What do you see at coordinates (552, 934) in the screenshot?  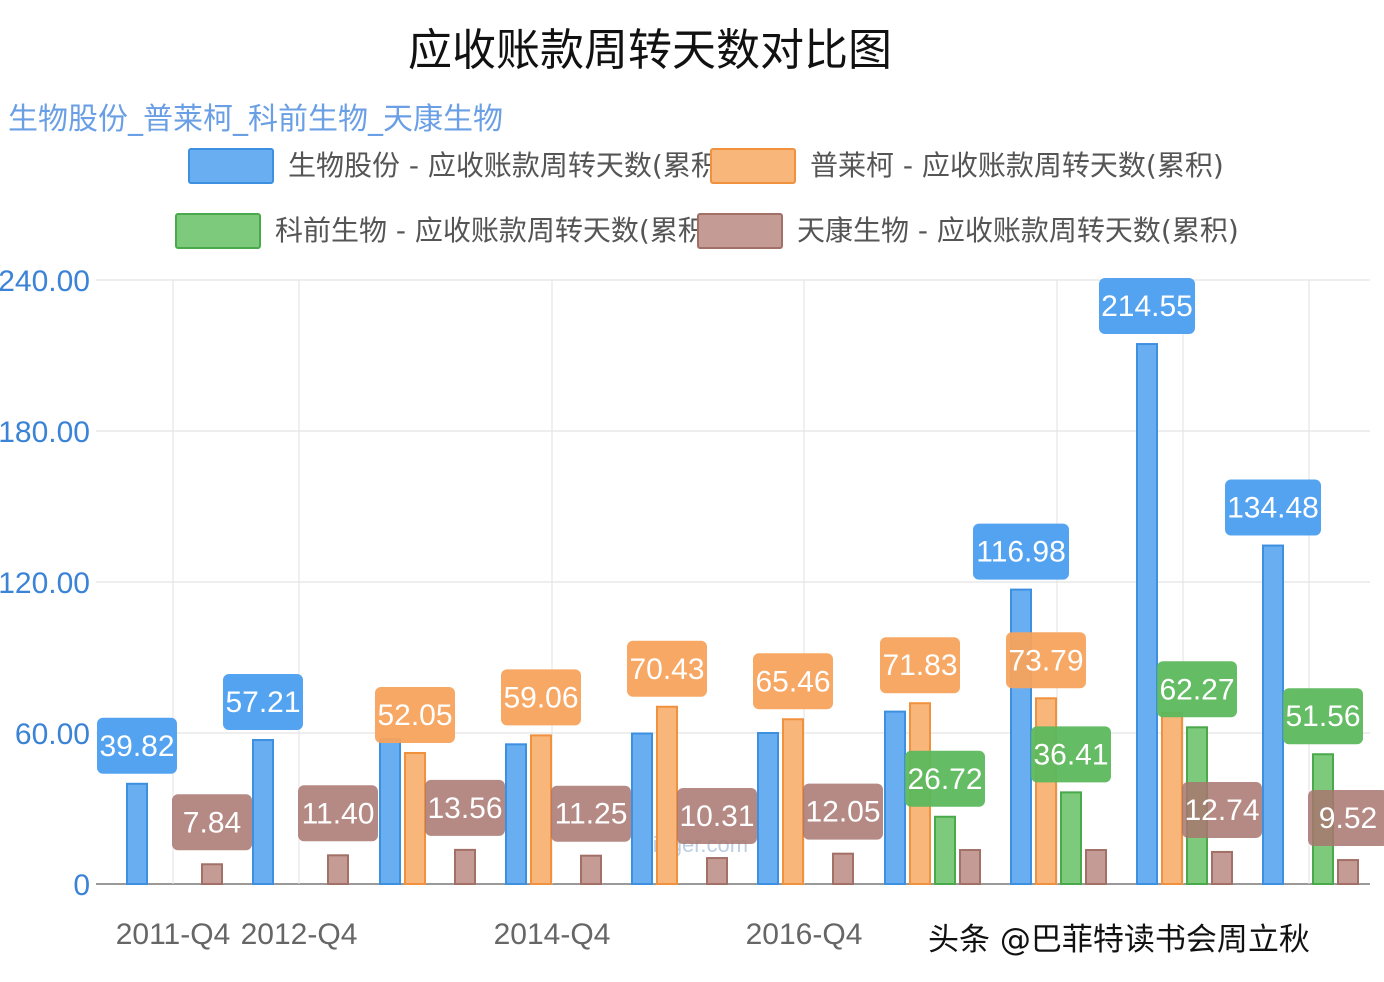 I see `x-tick-label: 2014-Q4` at bounding box center [552, 934].